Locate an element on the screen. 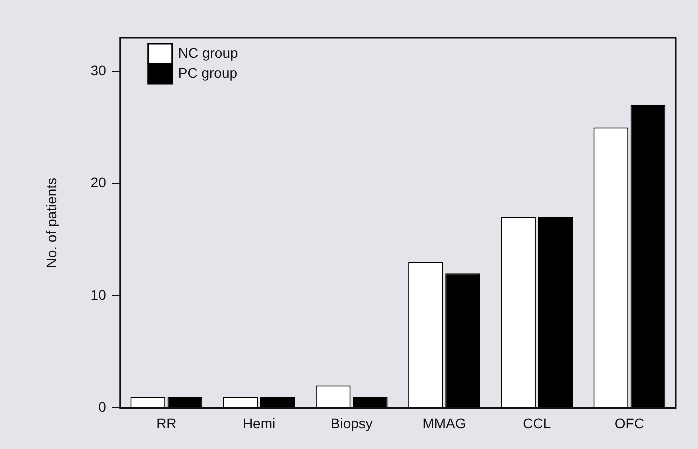 This screenshot has height=449, width=698. x-tick-label: Biopsy is located at coordinates (351, 423).